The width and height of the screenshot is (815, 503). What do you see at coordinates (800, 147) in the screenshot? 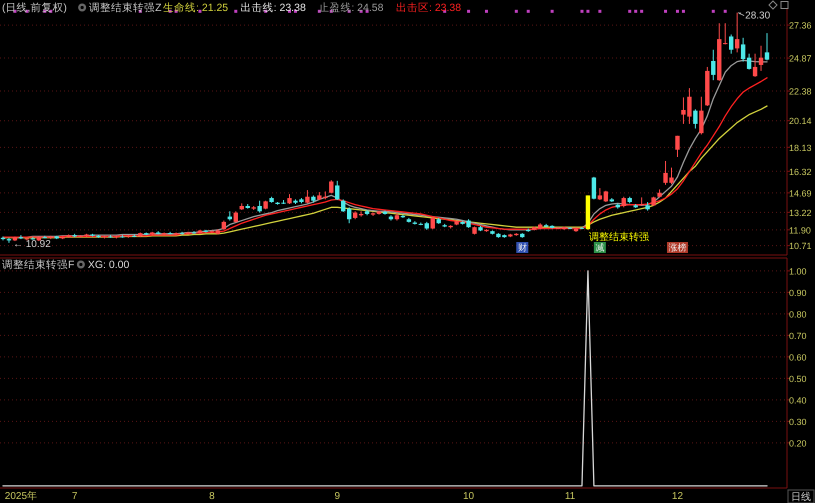
I see `y-tick-label: 18.13` at bounding box center [800, 147].